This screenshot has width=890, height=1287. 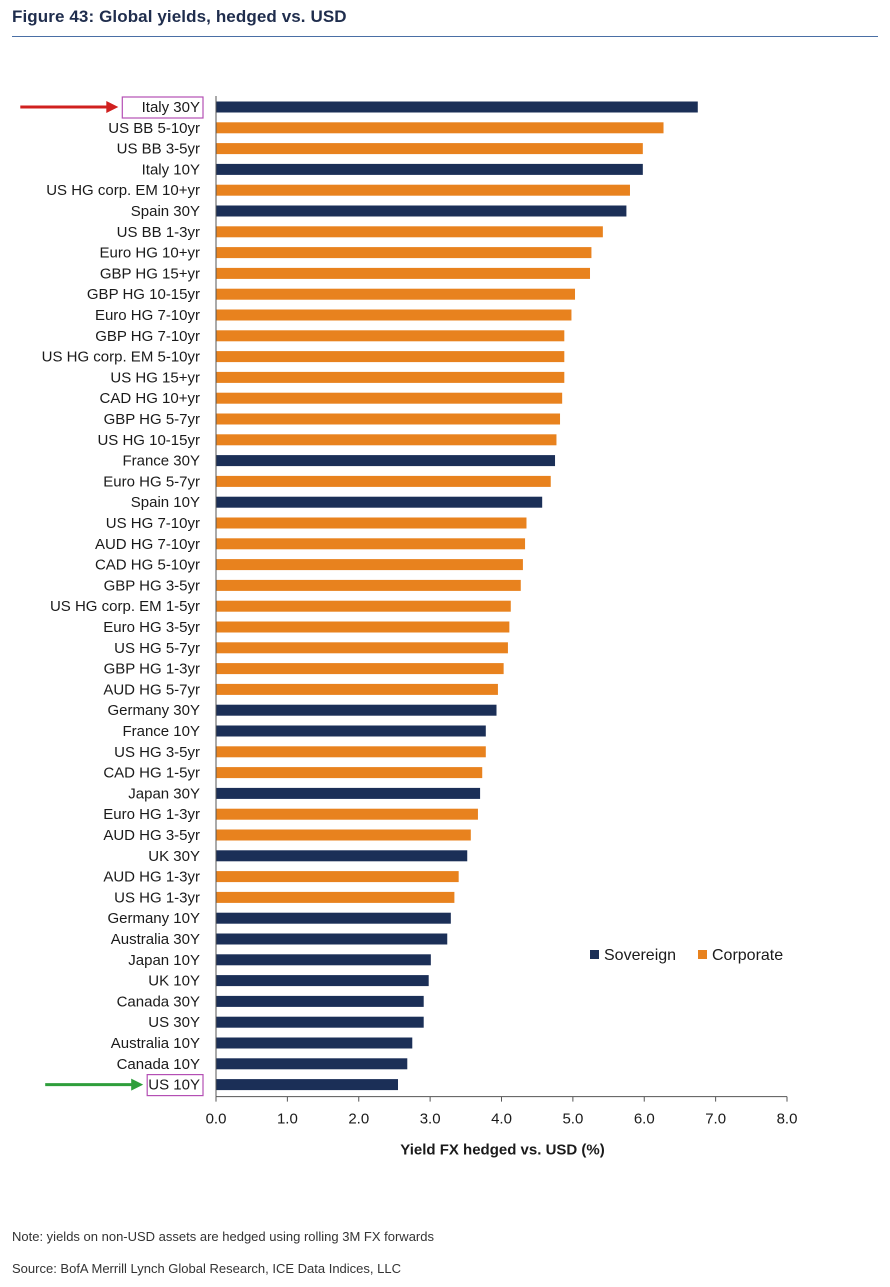 I want to click on category-label-euro-hg-5-7yr: Euro HG 5-7yr, so click(x=151, y=481).